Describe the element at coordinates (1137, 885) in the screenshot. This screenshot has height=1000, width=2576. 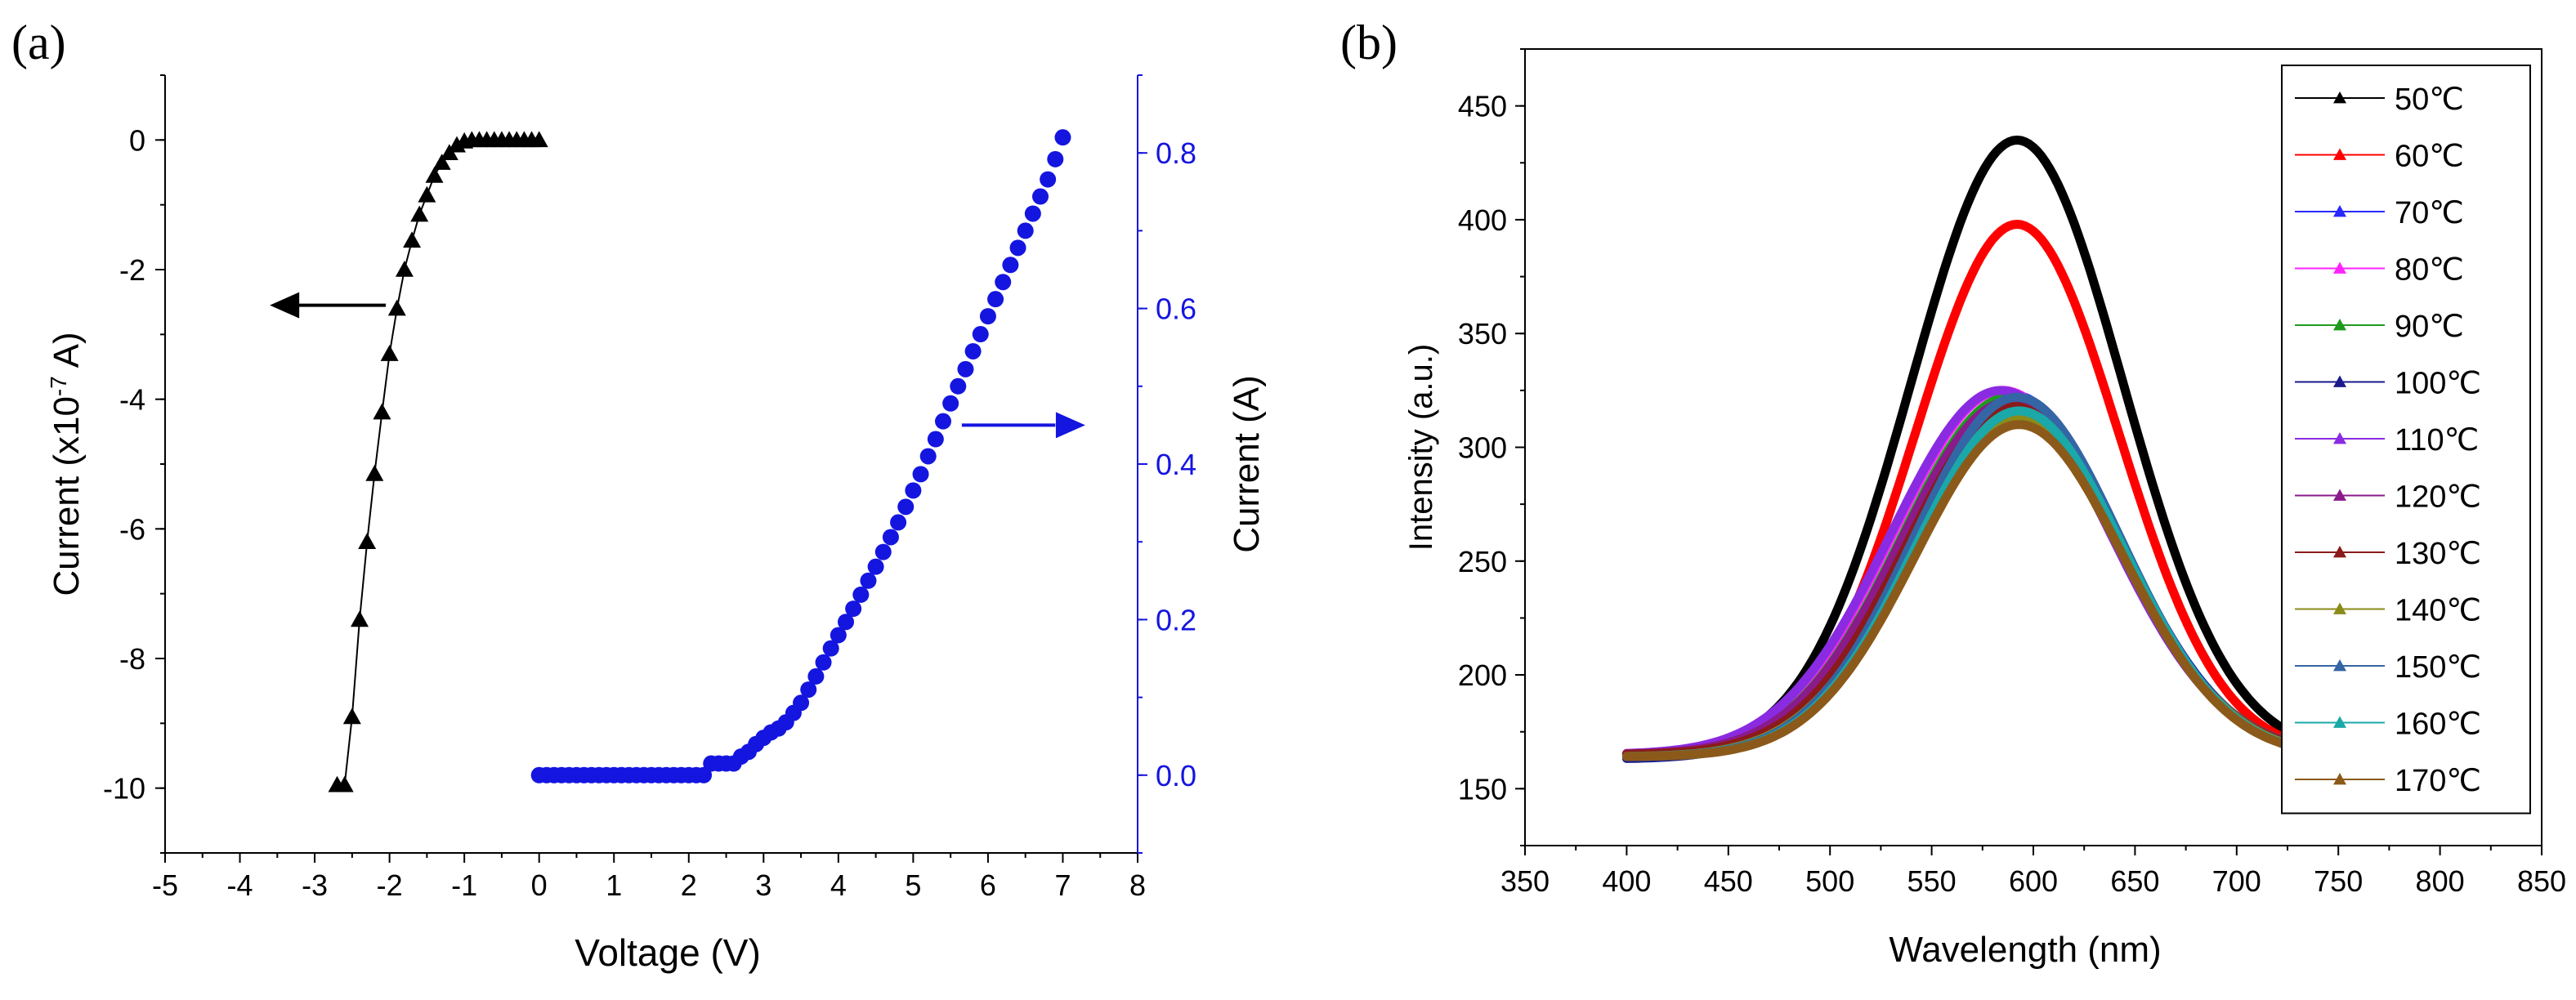
I see `a-x-tick-label: 8` at that location.